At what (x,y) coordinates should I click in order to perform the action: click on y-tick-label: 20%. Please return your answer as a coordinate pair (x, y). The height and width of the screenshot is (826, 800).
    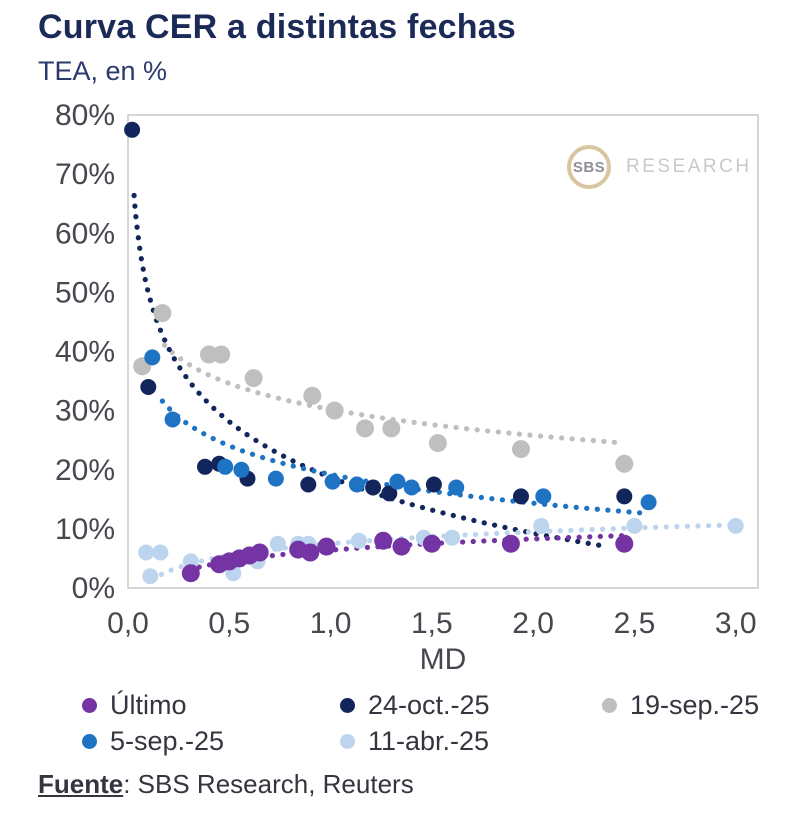
    Looking at the image, I should click on (85, 470).